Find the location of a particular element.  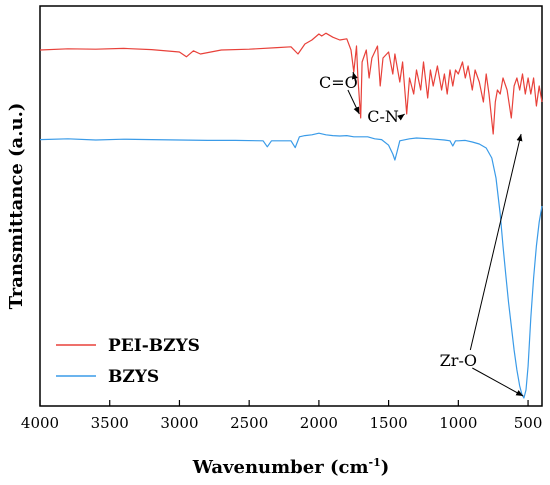

annotation-label: C=O is located at coordinates (338, 82).